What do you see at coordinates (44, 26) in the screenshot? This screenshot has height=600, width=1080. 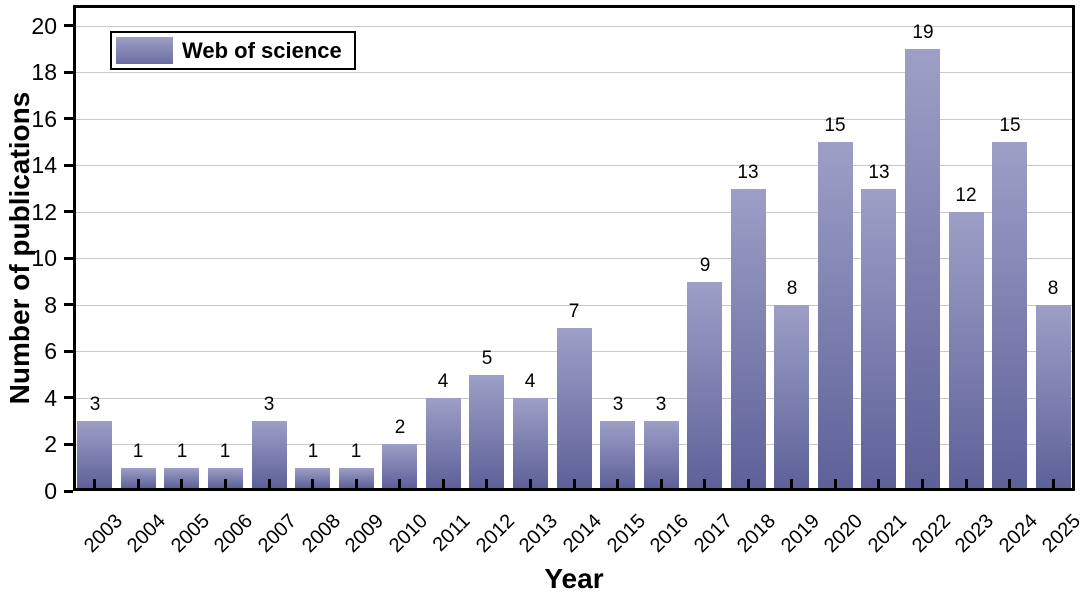 I see `y-tick-label: 20` at bounding box center [44, 26].